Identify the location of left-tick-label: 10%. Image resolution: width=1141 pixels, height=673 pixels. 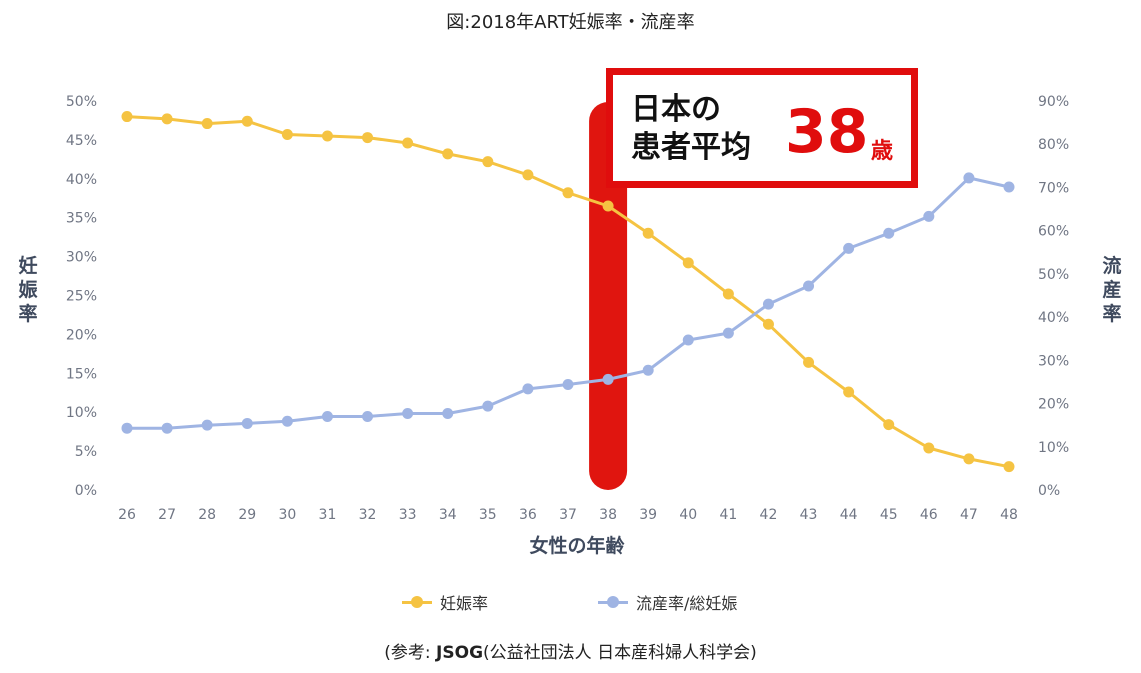
(81, 413).